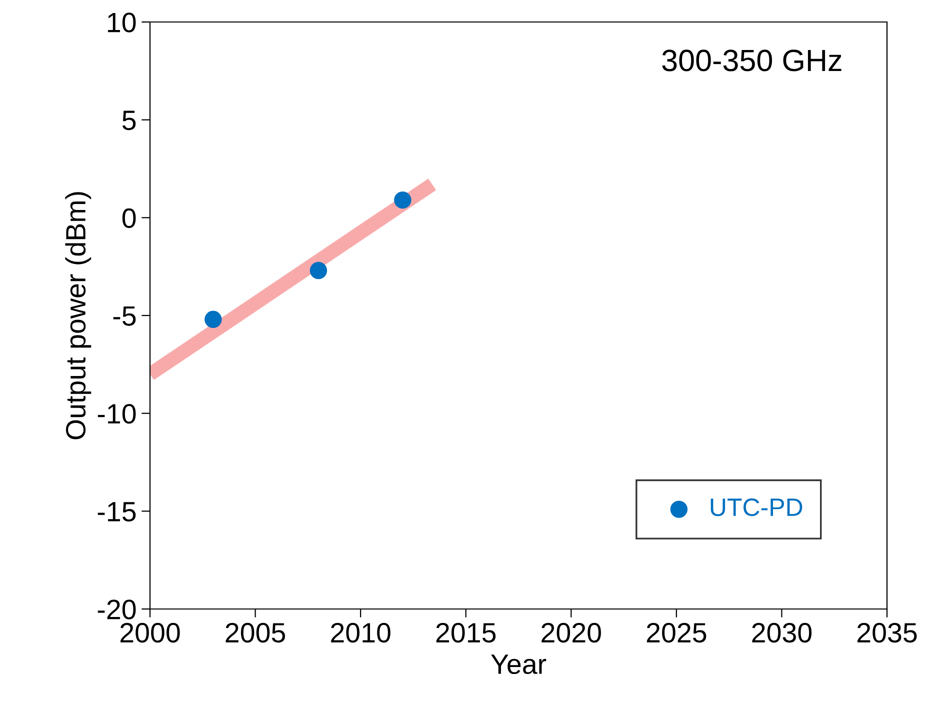 Image resolution: width=943 pixels, height=727 pixels. What do you see at coordinates (122, 22) in the screenshot?
I see `y-tick-label: 10` at bounding box center [122, 22].